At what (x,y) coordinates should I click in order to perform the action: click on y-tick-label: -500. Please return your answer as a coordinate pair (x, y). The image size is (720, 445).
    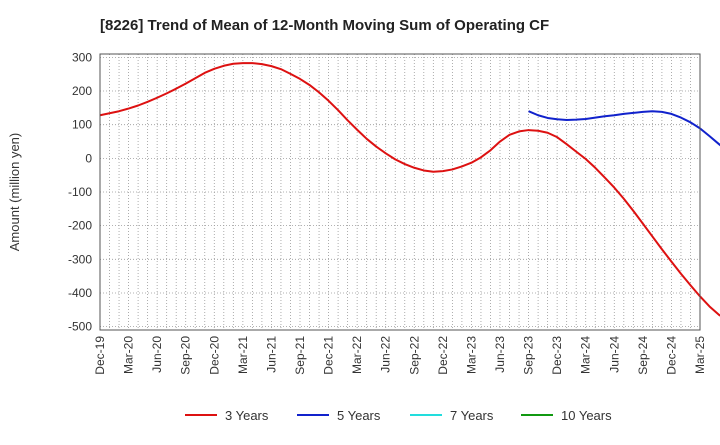
    Looking at the image, I should click on (80, 327).